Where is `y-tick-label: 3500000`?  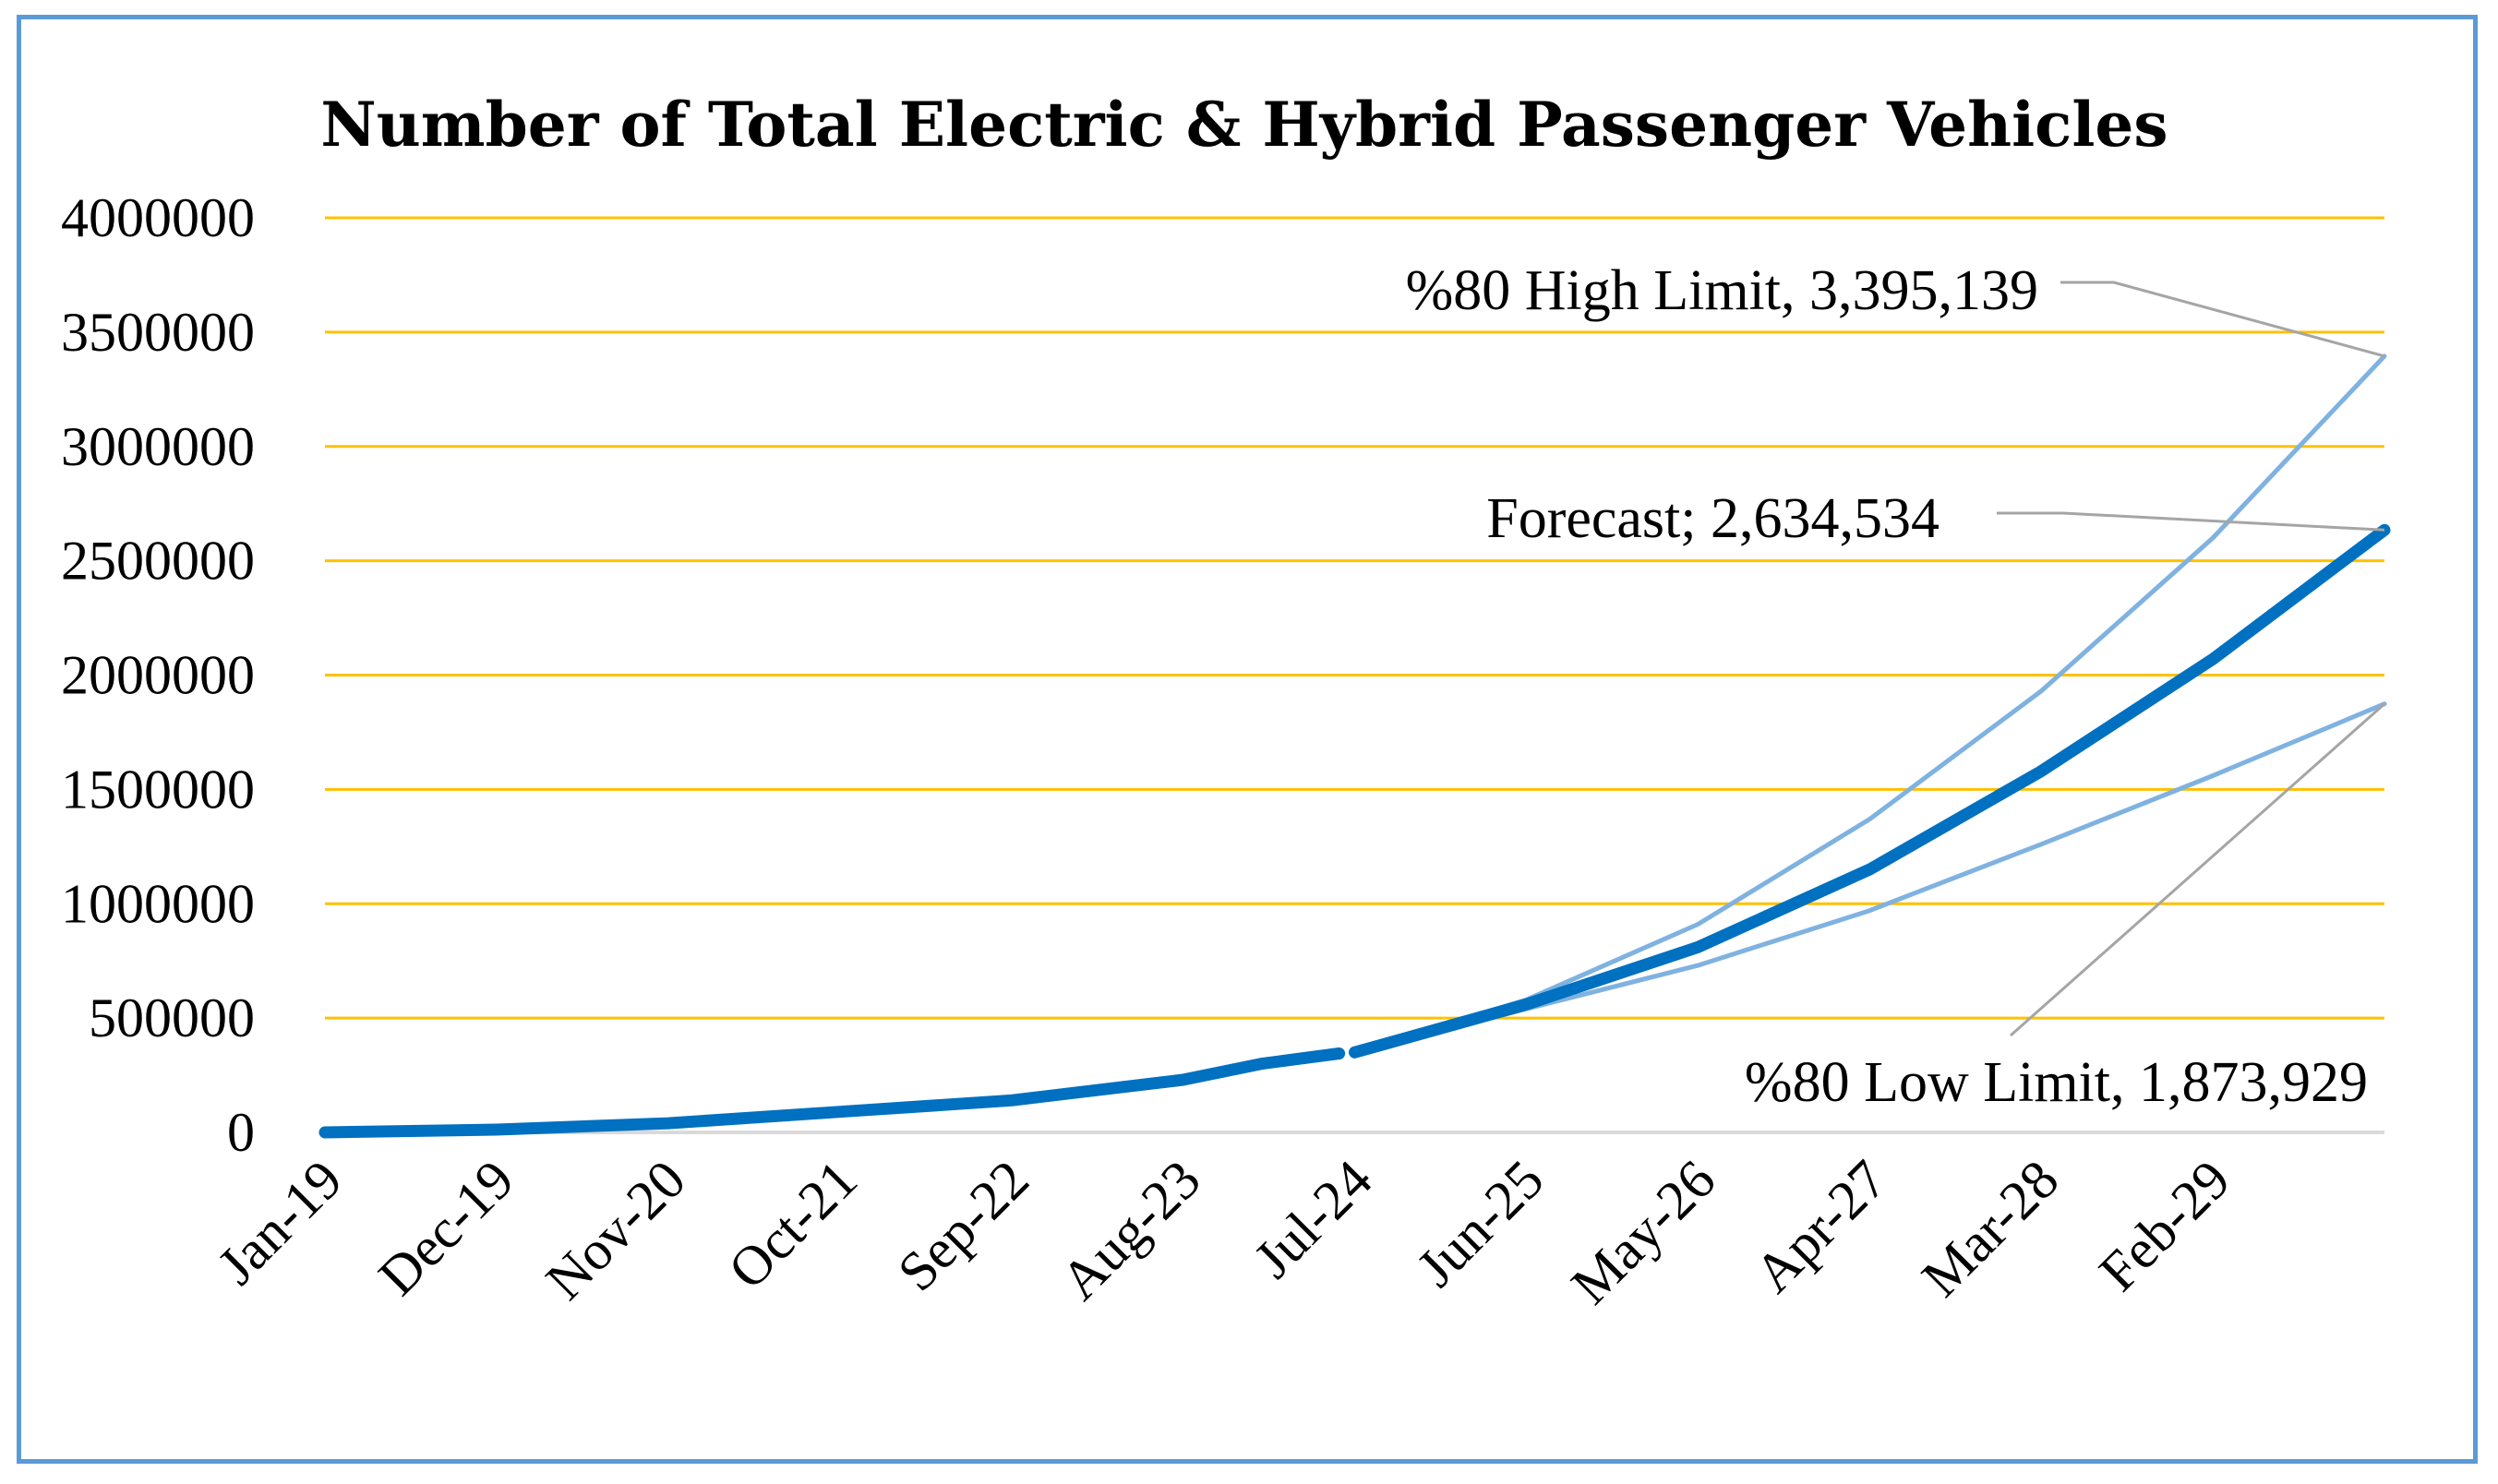
y-tick-label: 3500000 is located at coordinates (158, 332).